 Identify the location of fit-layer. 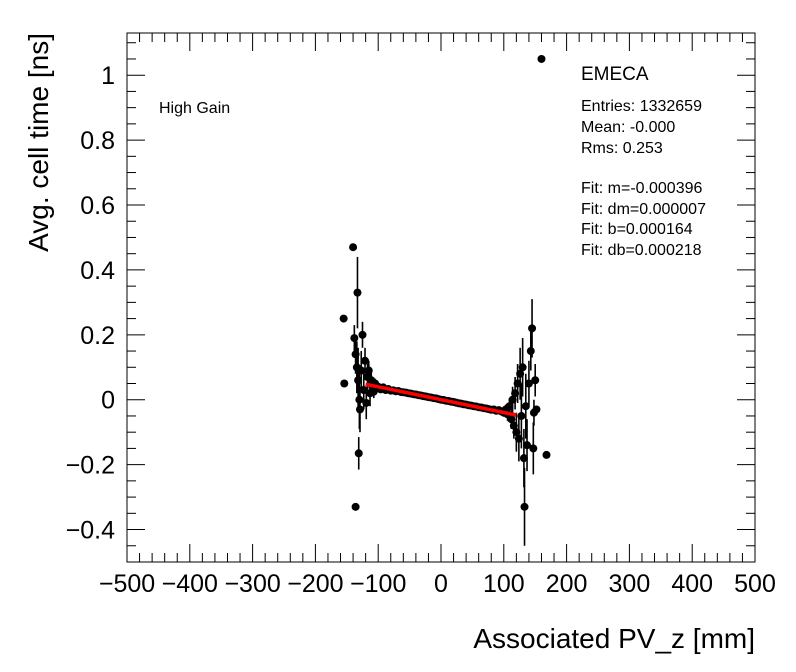
(441, 399).